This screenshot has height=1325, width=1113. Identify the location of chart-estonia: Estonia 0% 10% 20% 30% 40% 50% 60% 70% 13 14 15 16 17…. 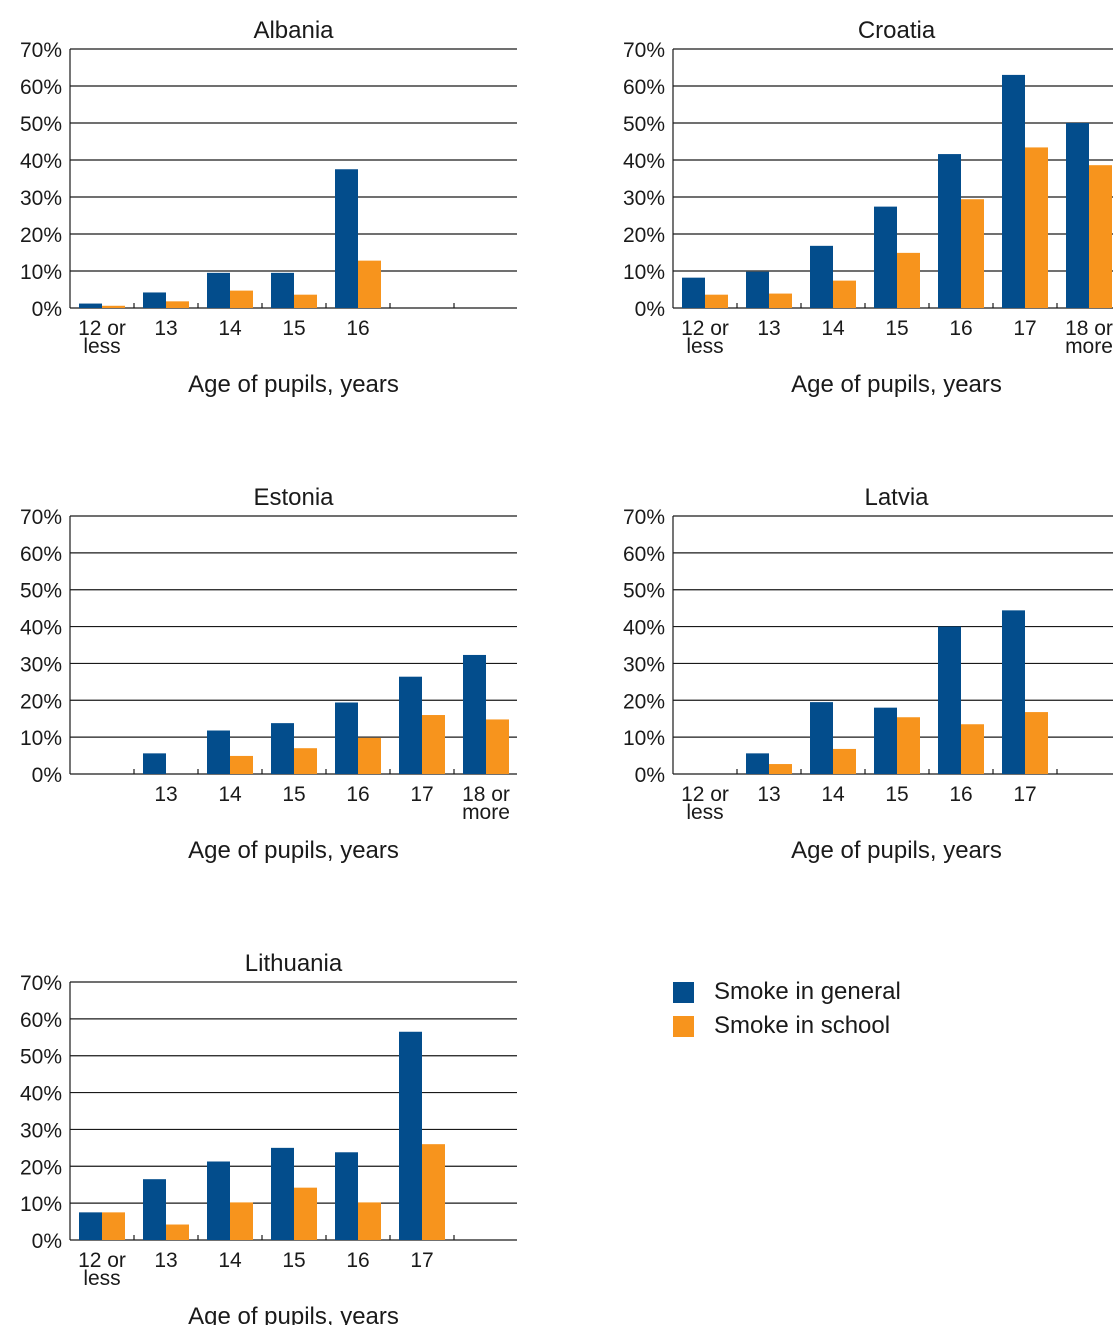
(268, 674).